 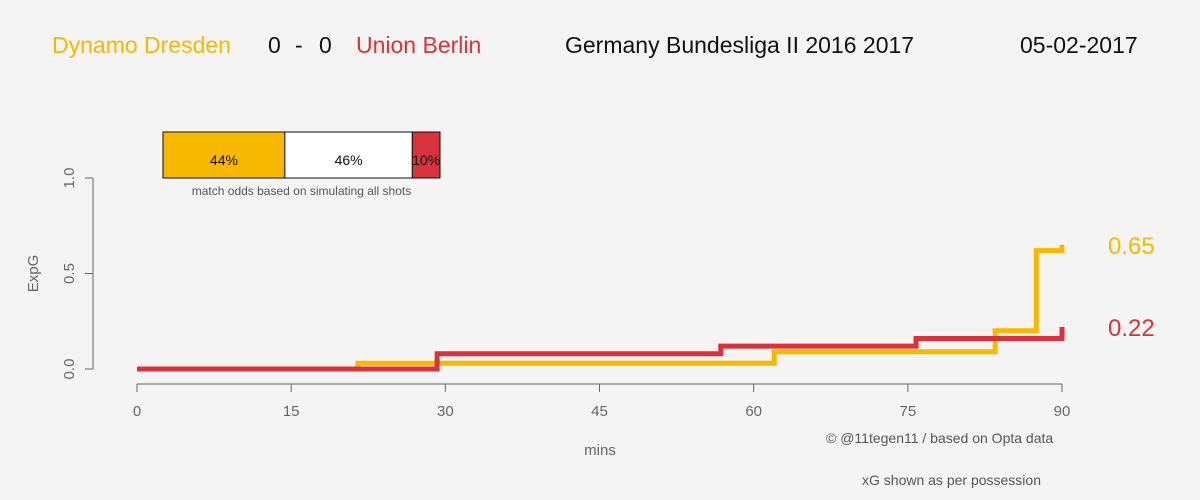 I want to click on home-team-name: Dynamo Dresden, so click(x=141, y=45).